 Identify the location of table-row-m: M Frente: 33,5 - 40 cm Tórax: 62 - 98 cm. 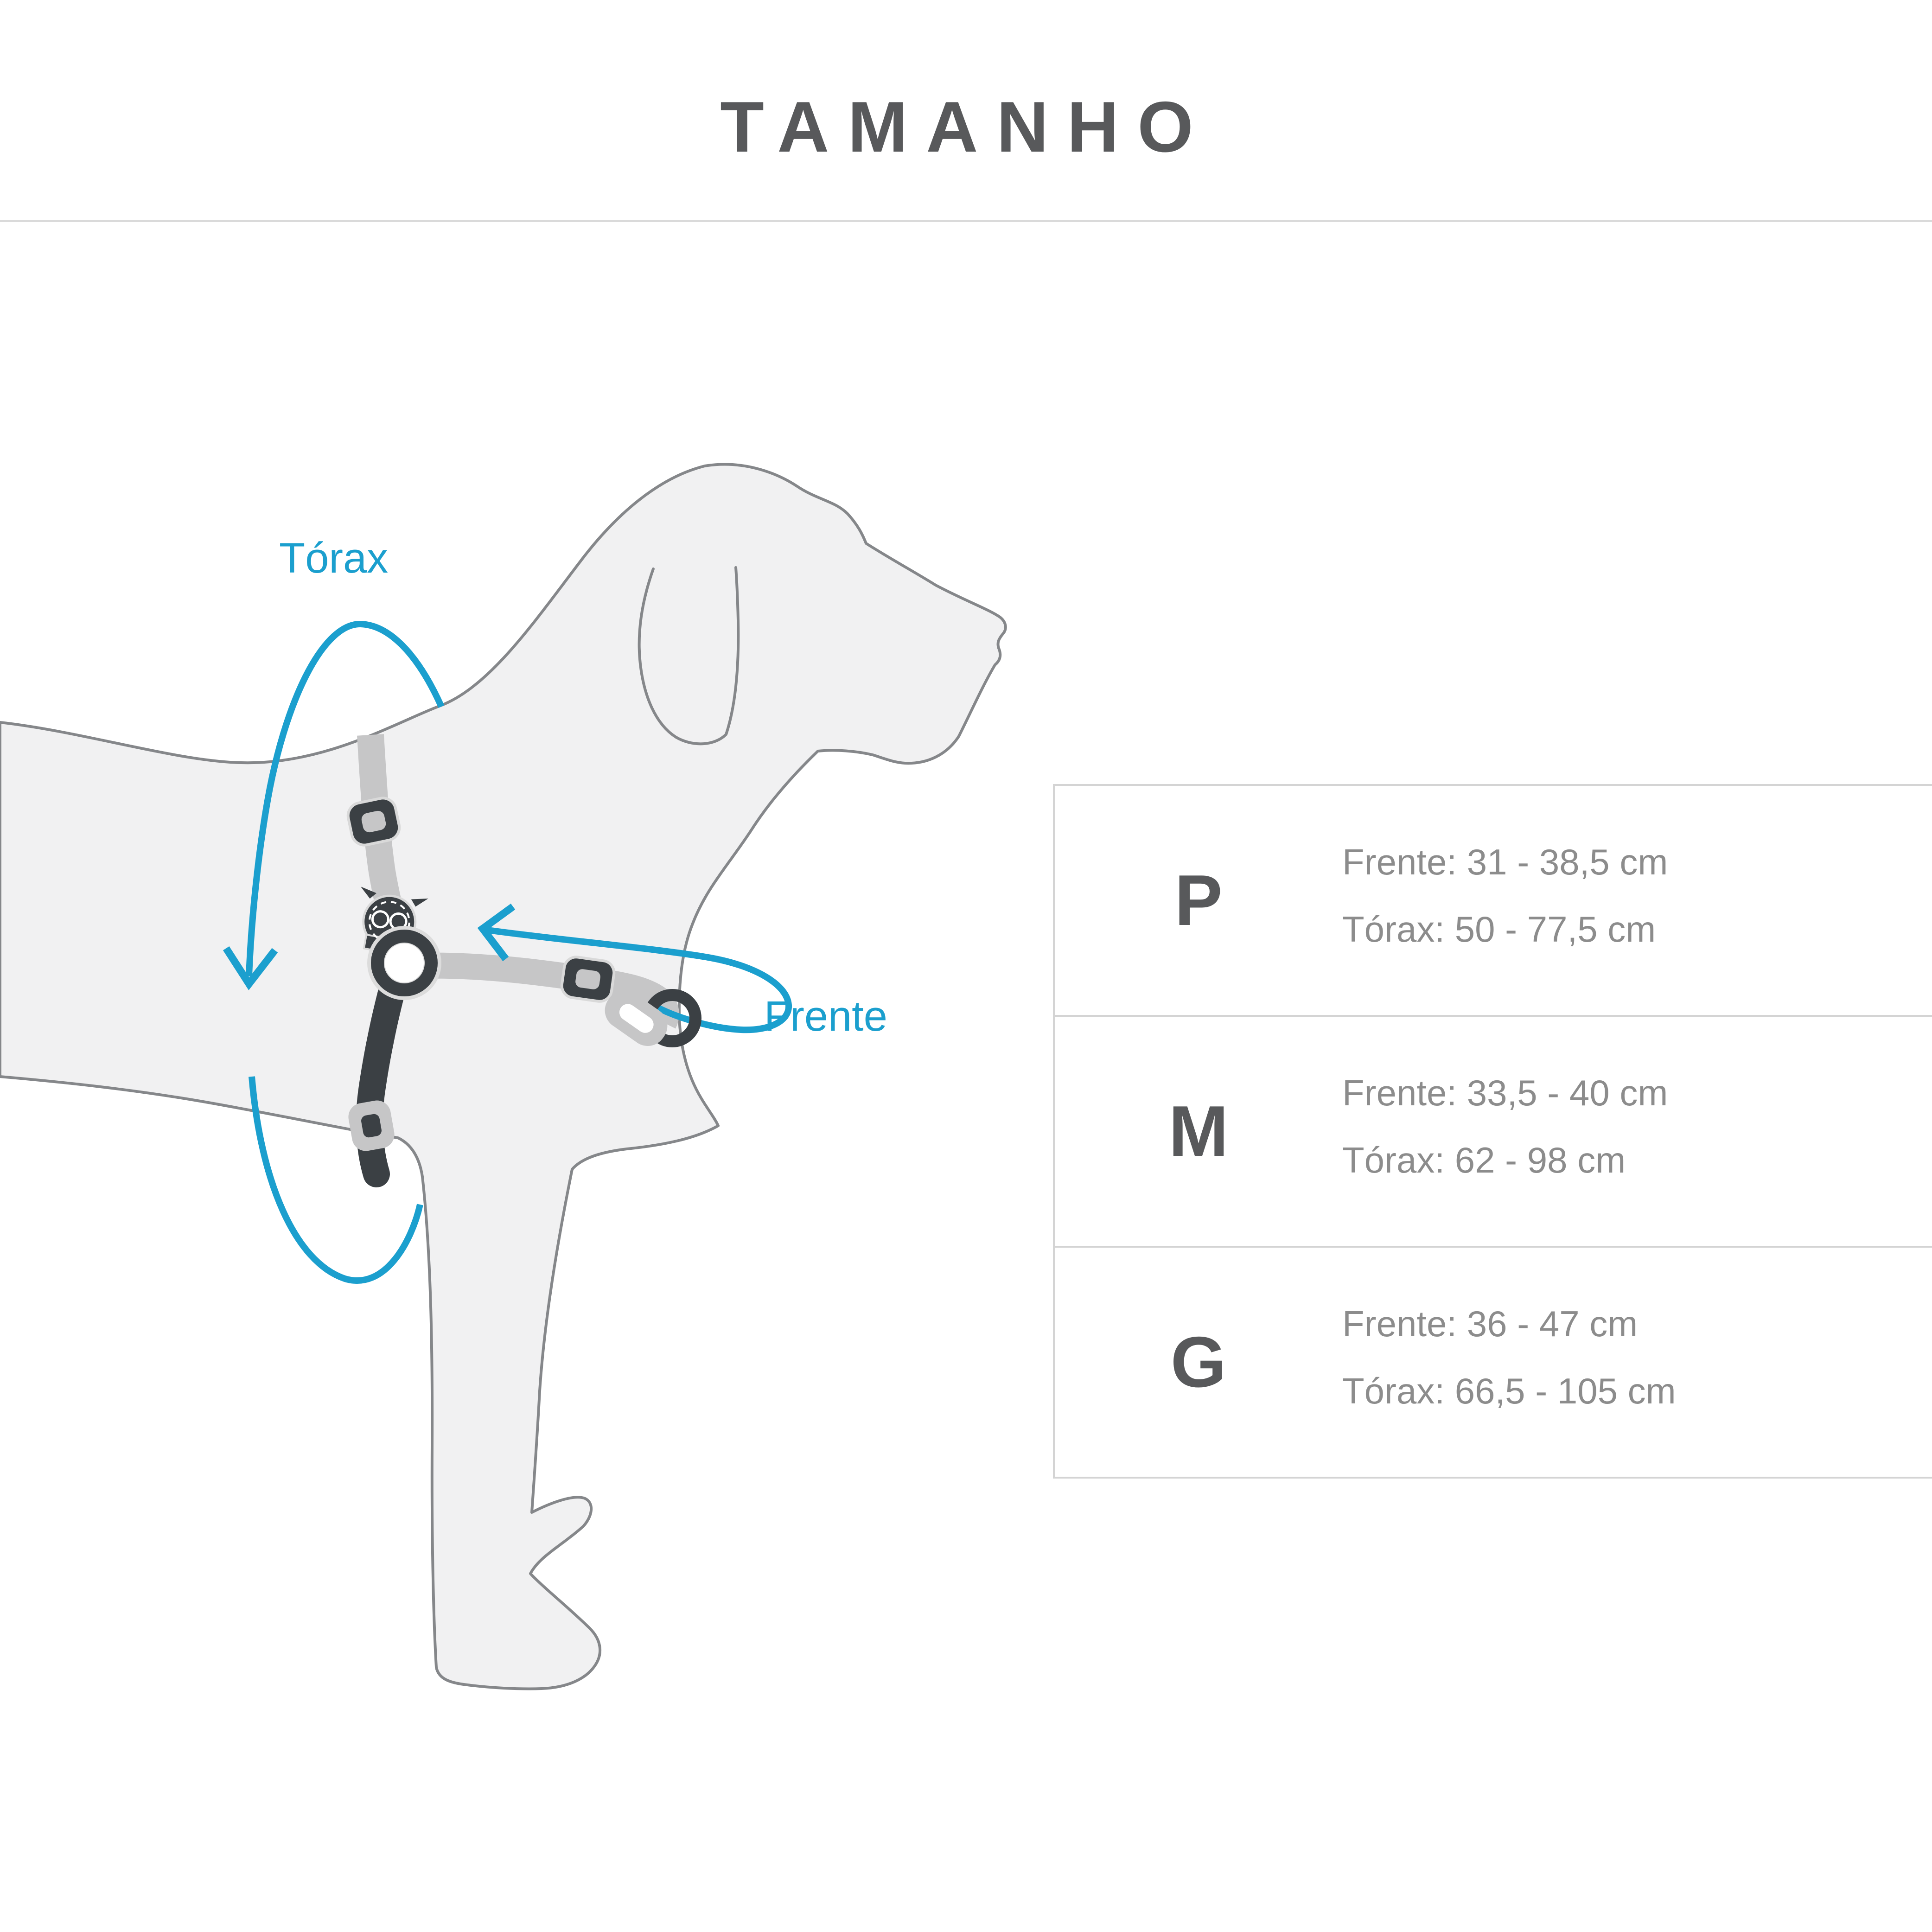
(1493, 1132).